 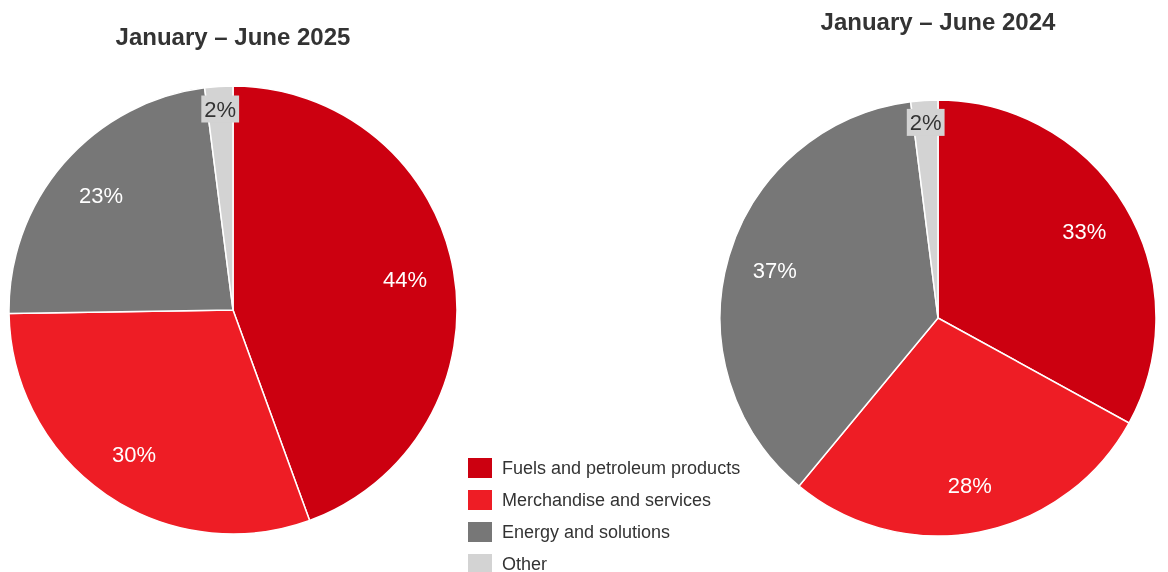 I want to click on legend-label: Energy and solutions, so click(x=586, y=532).